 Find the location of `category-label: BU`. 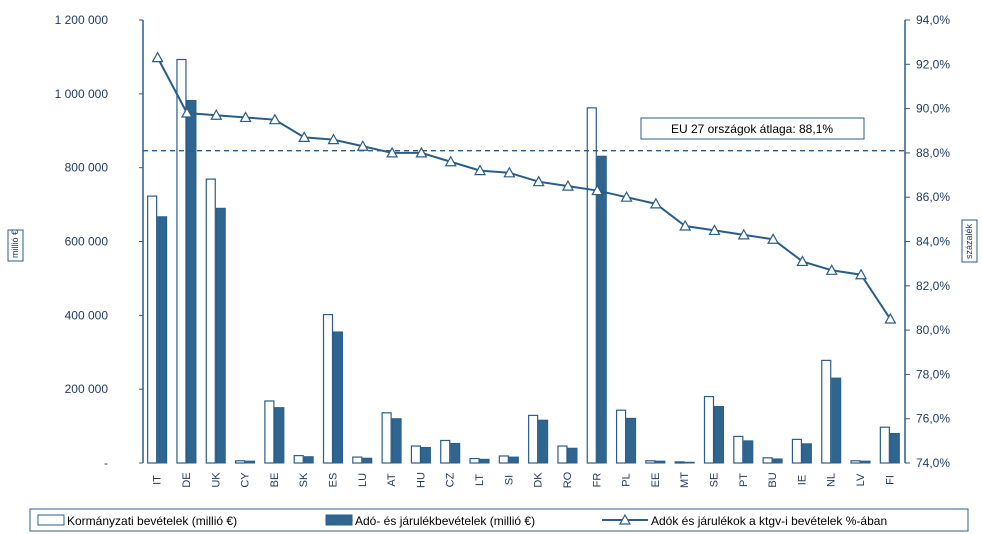

category-label: BU is located at coordinates (773, 479).